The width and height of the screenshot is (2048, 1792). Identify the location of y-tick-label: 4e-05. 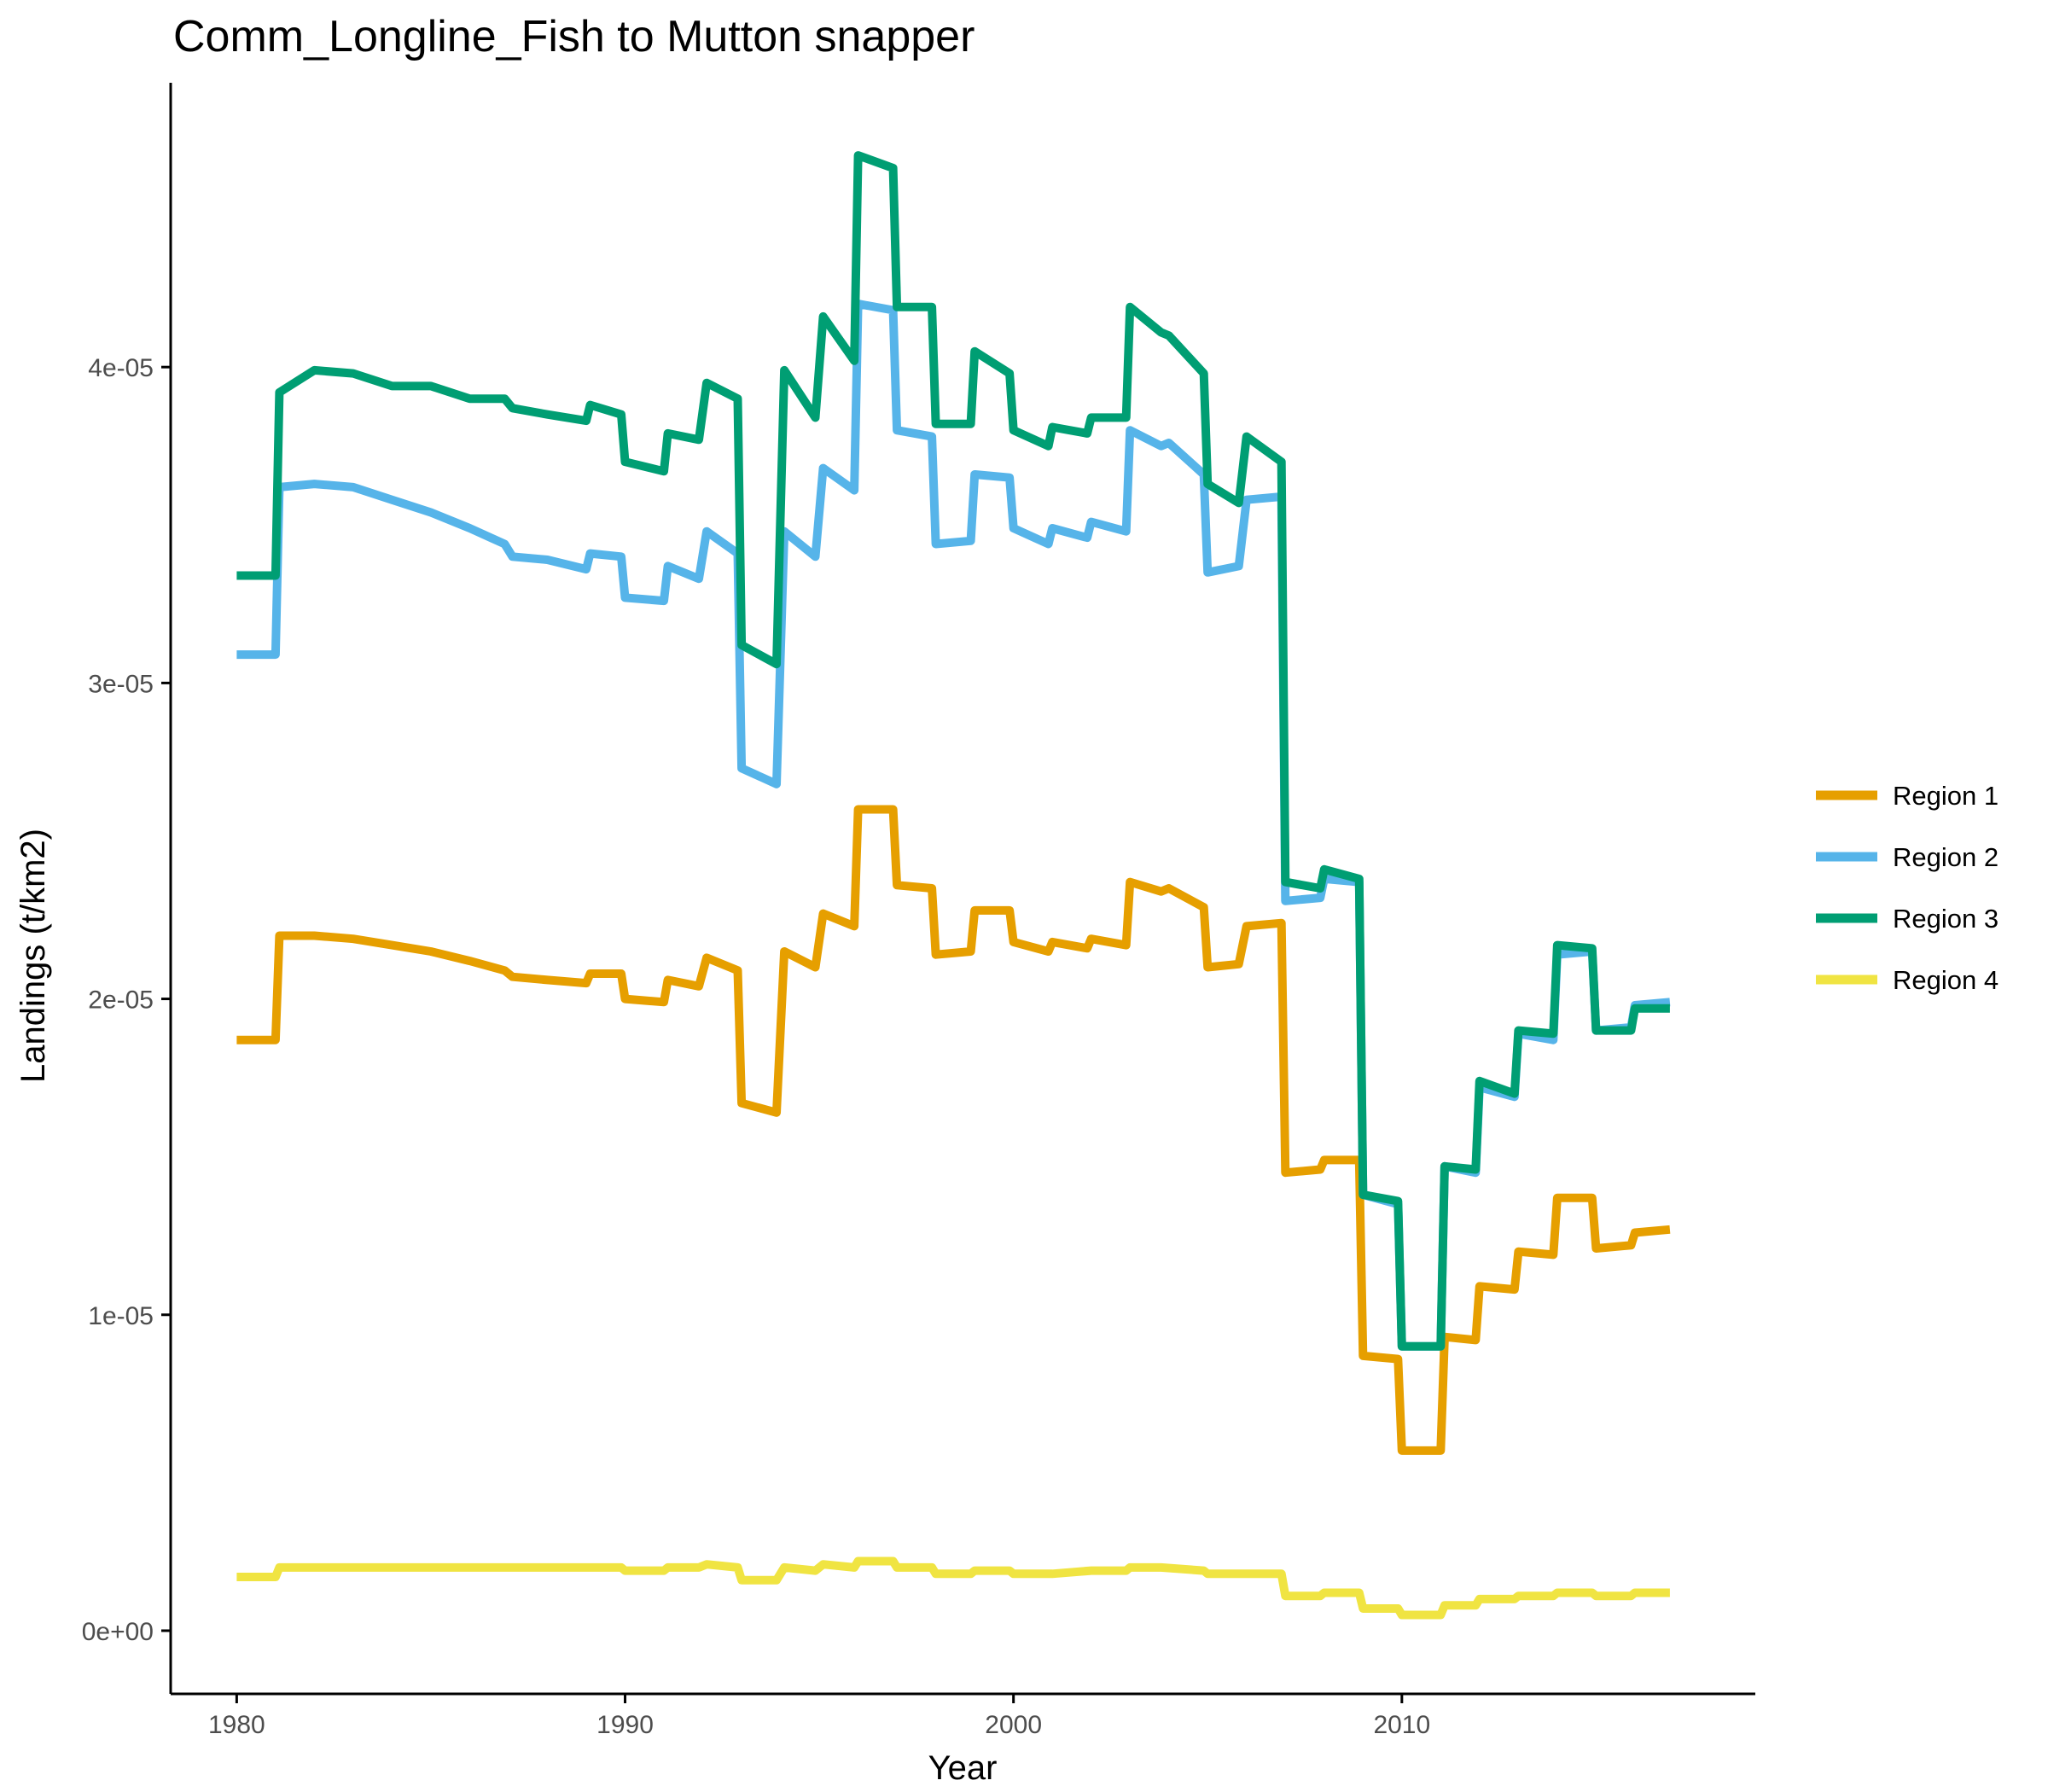
(121, 368).